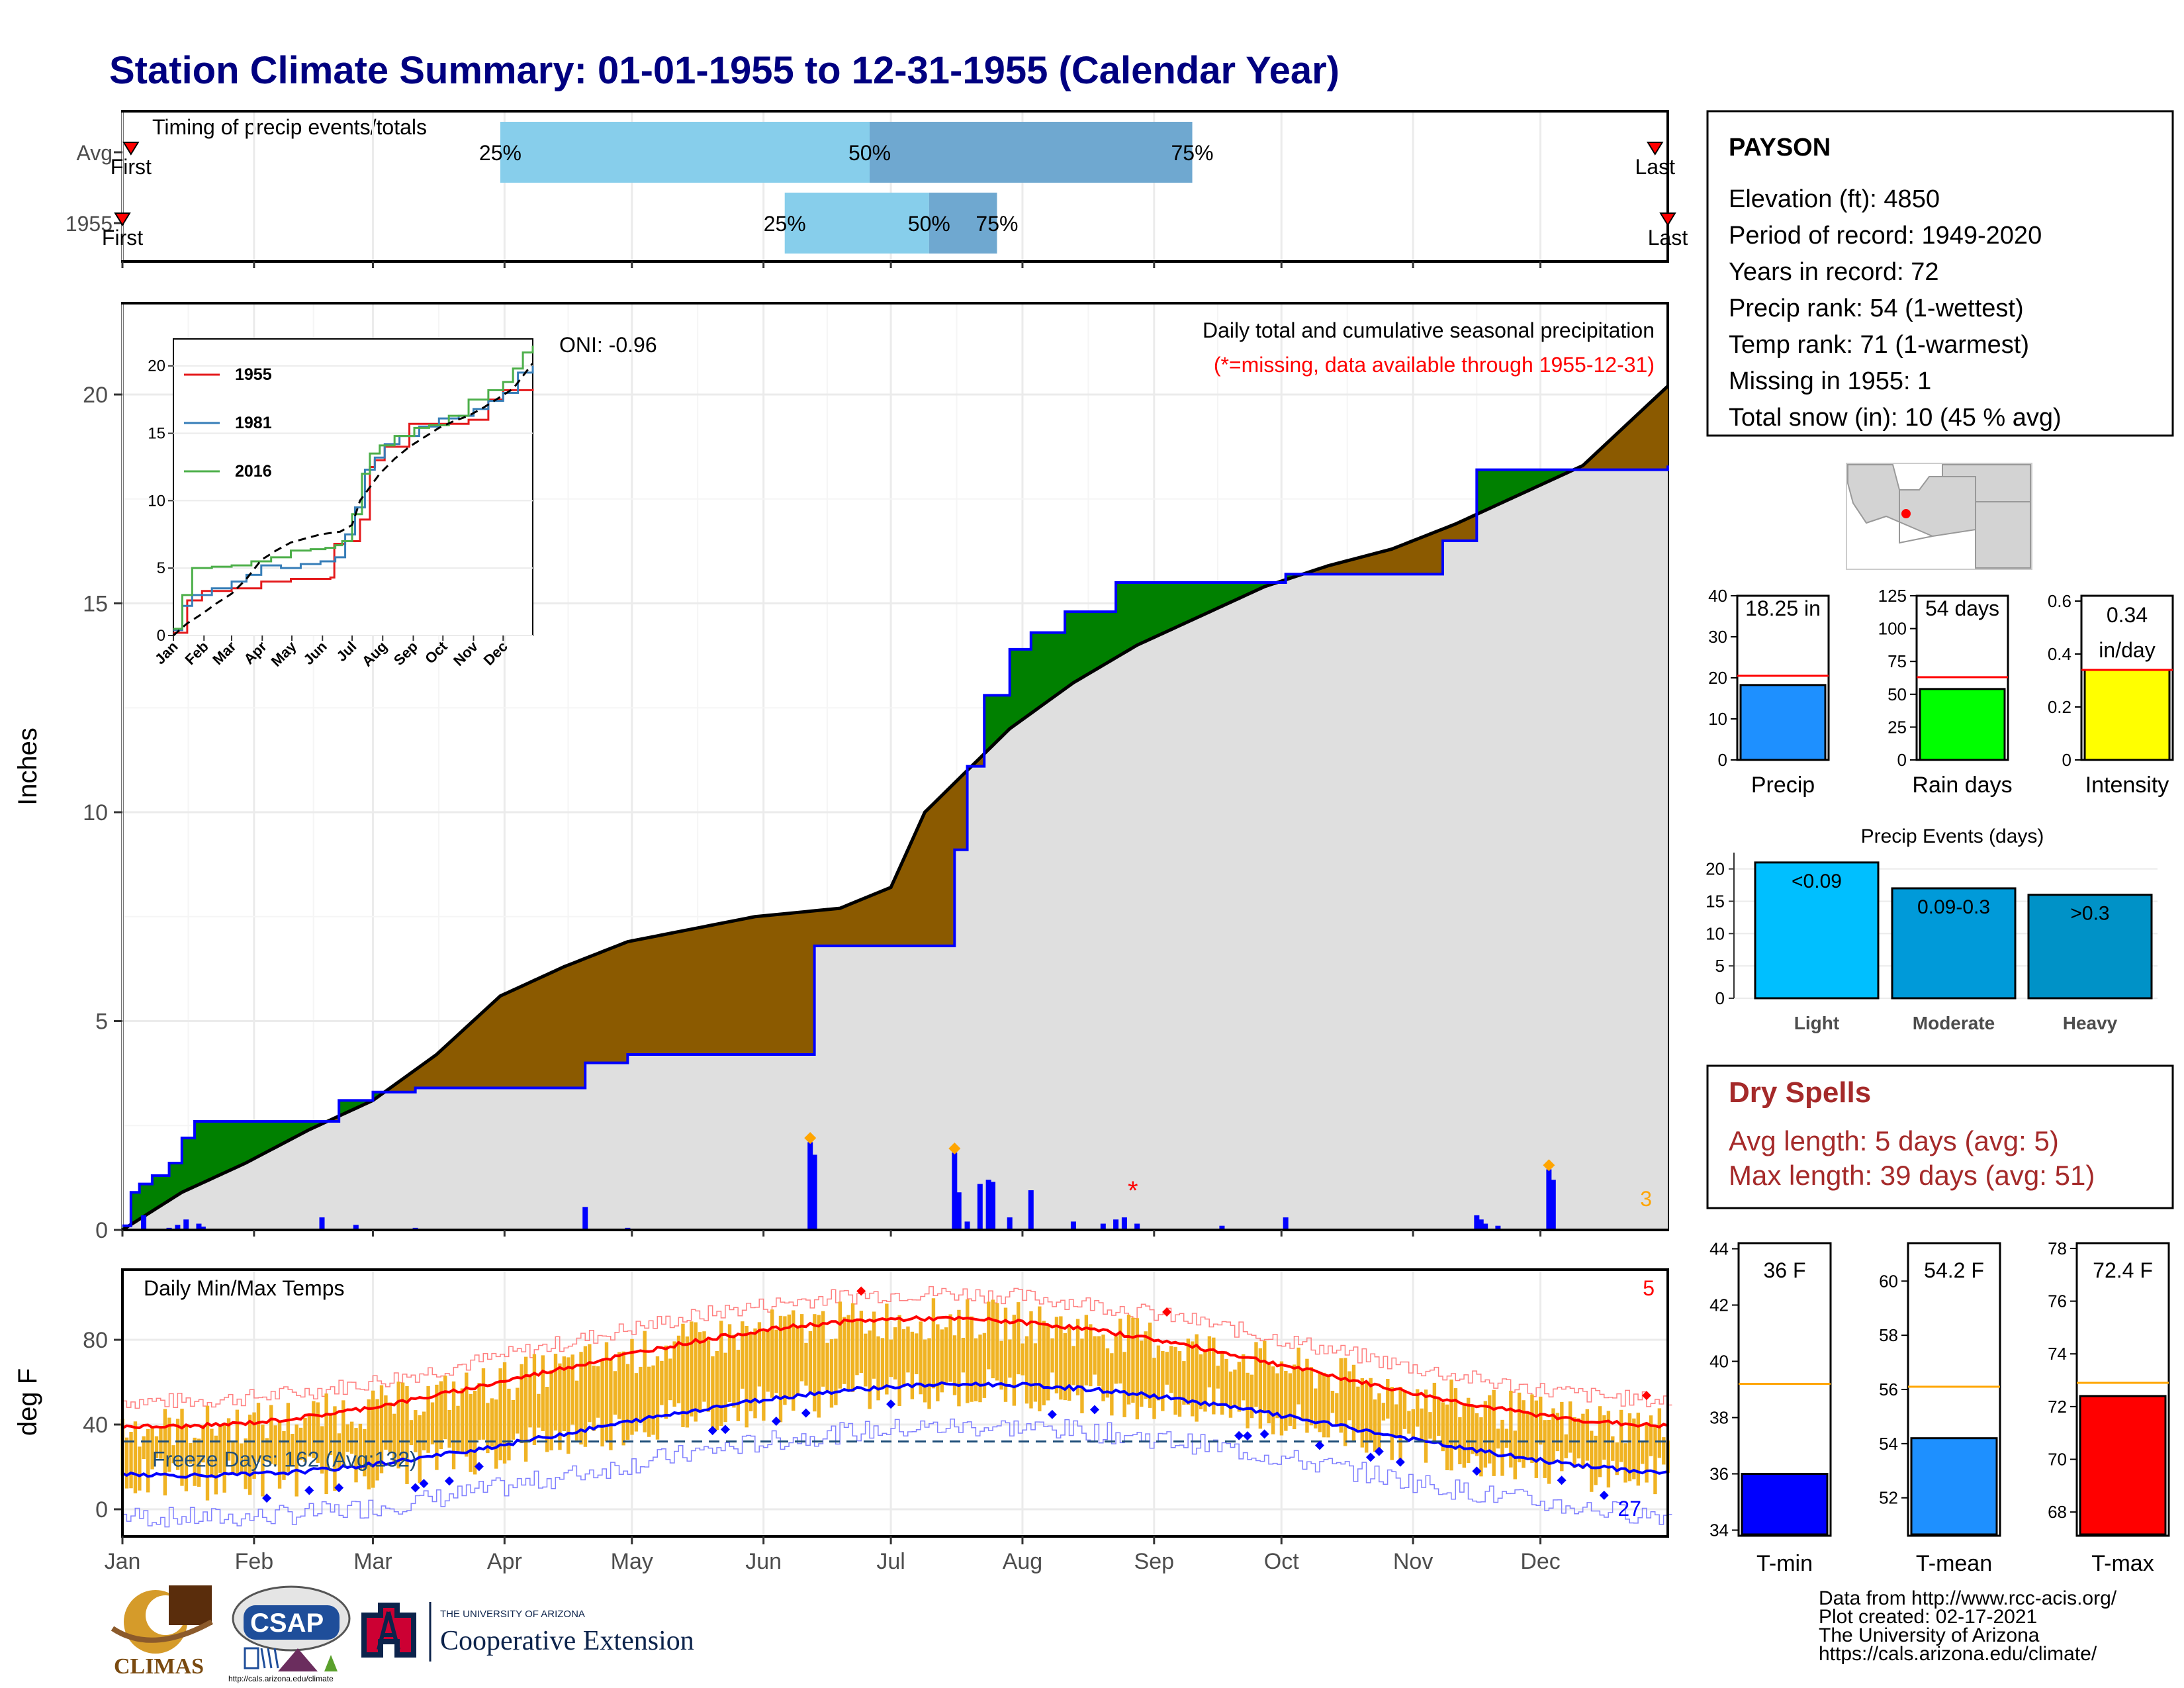 The width and height of the screenshot is (2184, 1688). What do you see at coordinates (95, 153) in the screenshot?
I see `timing-row-label: Avg` at bounding box center [95, 153].